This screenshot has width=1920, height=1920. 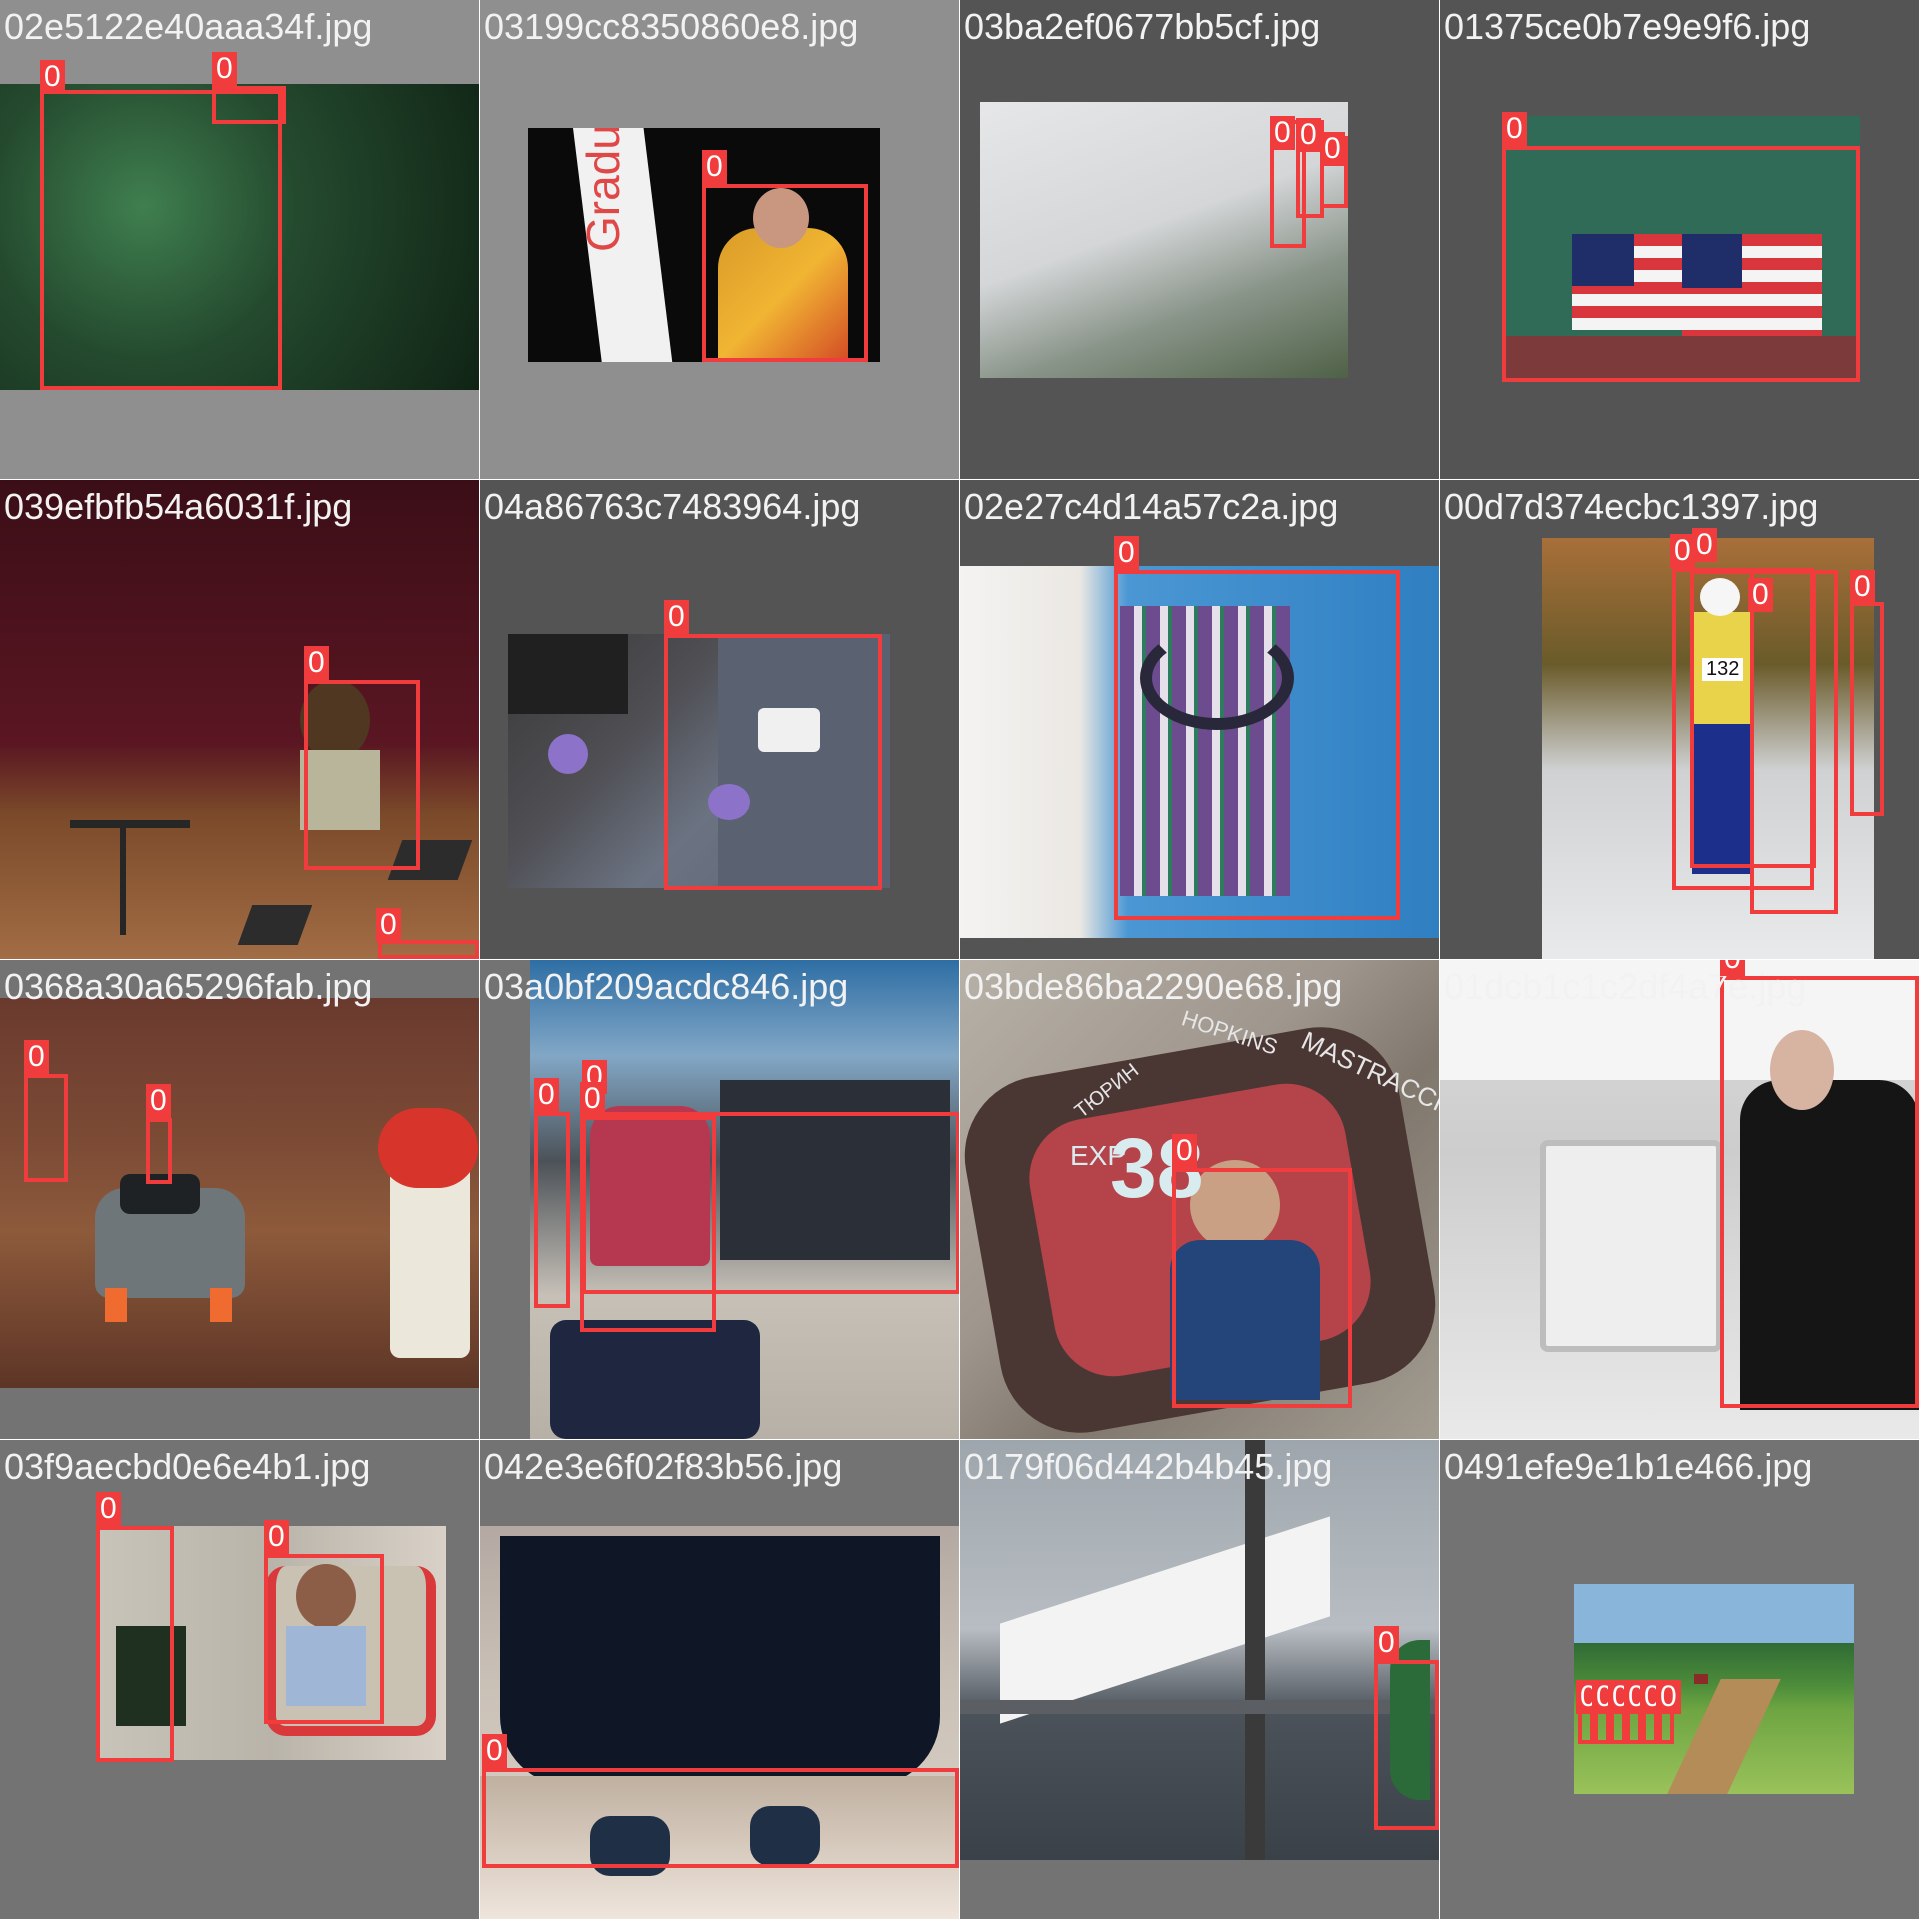 I want to click on filename-label: 01375ce0b7e9e9f6.jpg, so click(x=1627, y=26).